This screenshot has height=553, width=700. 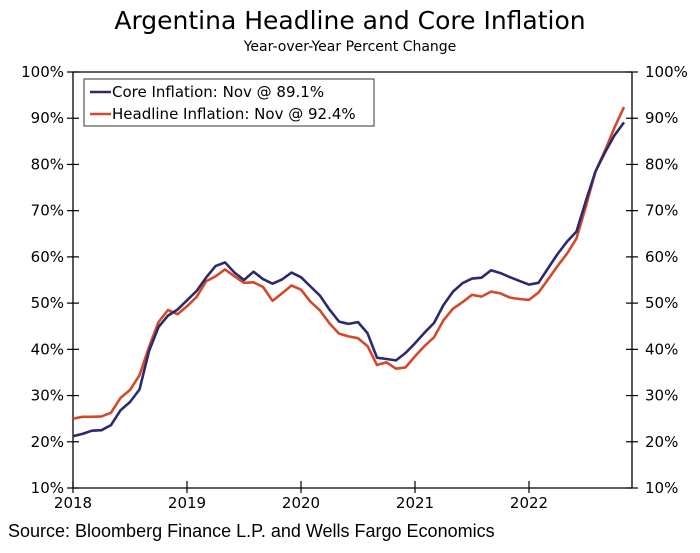 I want to click on x-tick-label: 2021, so click(x=415, y=503).